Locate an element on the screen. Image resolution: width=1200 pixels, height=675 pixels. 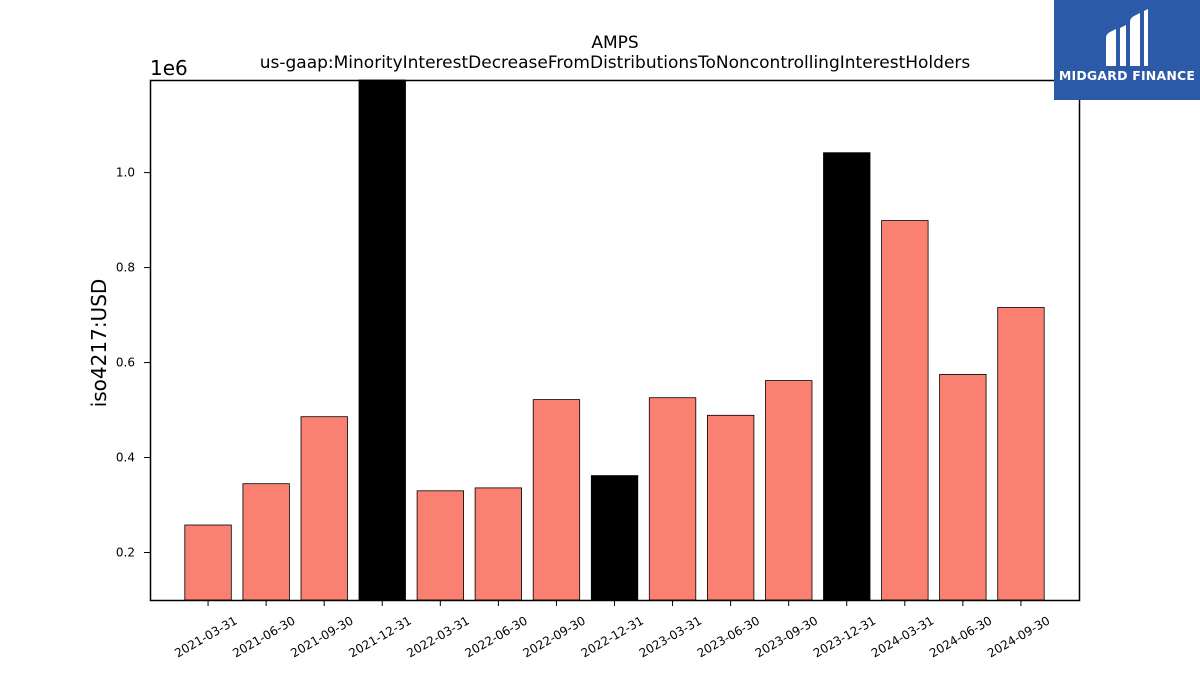
brand-name: MIDGARD FINANCE is located at coordinates (1127, 75).